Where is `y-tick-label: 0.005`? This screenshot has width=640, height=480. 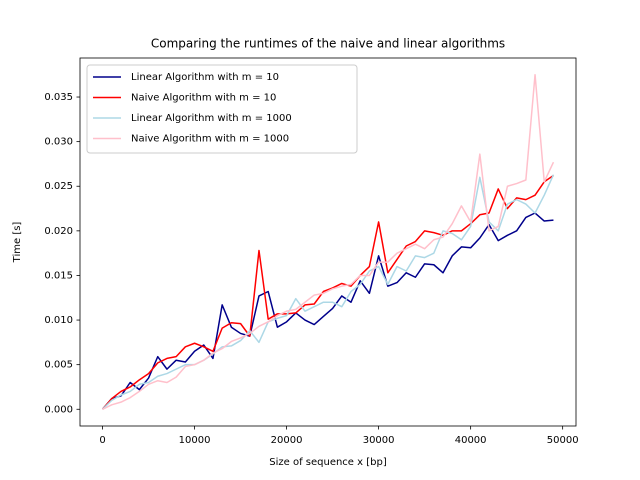
y-tick-label: 0.005 is located at coordinates (58, 365).